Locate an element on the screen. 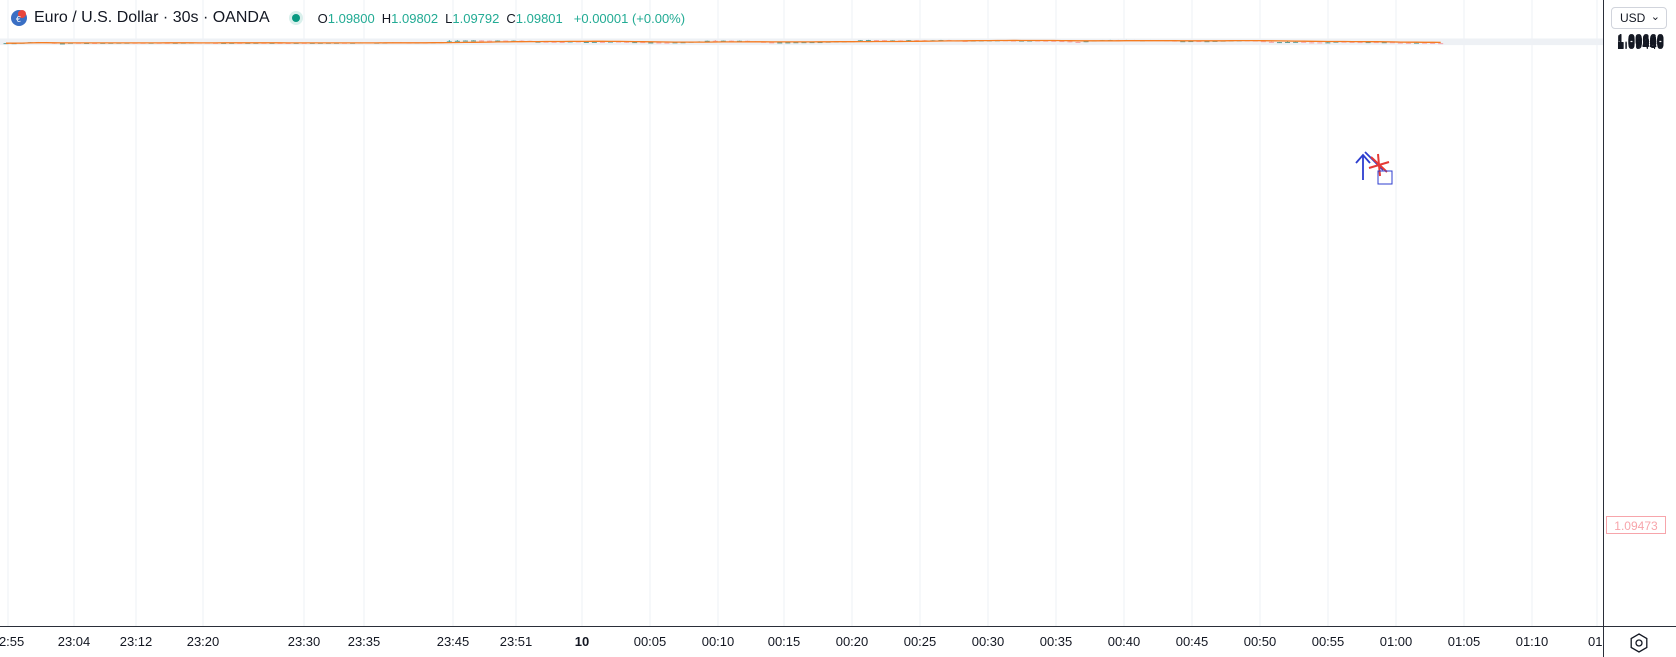 The width and height of the screenshot is (1676, 657). time-tick-label: 00:05 is located at coordinates (650, 641).